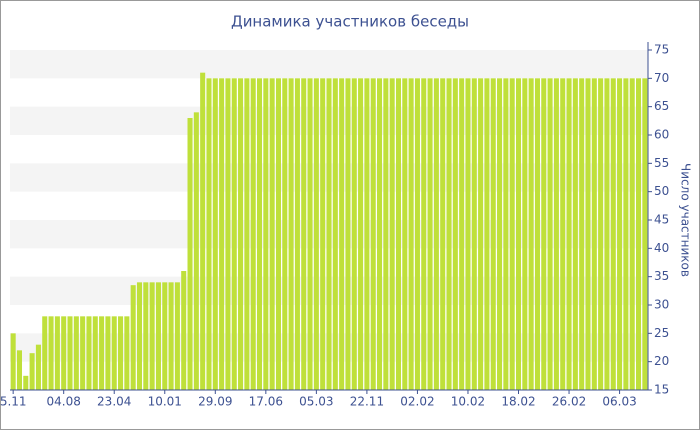 This screenshot has width=700, height=430. Describe the element at coordinates (367, 402) in the screenshot. I see `x-tick-label: 22.11` at that location.